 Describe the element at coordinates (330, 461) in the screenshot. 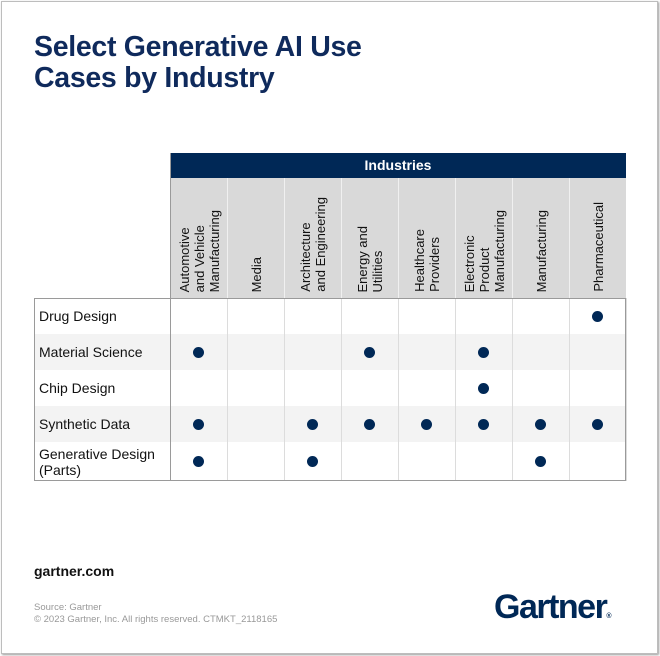

I see `table-row: Generative Design (Parts)` at that location.